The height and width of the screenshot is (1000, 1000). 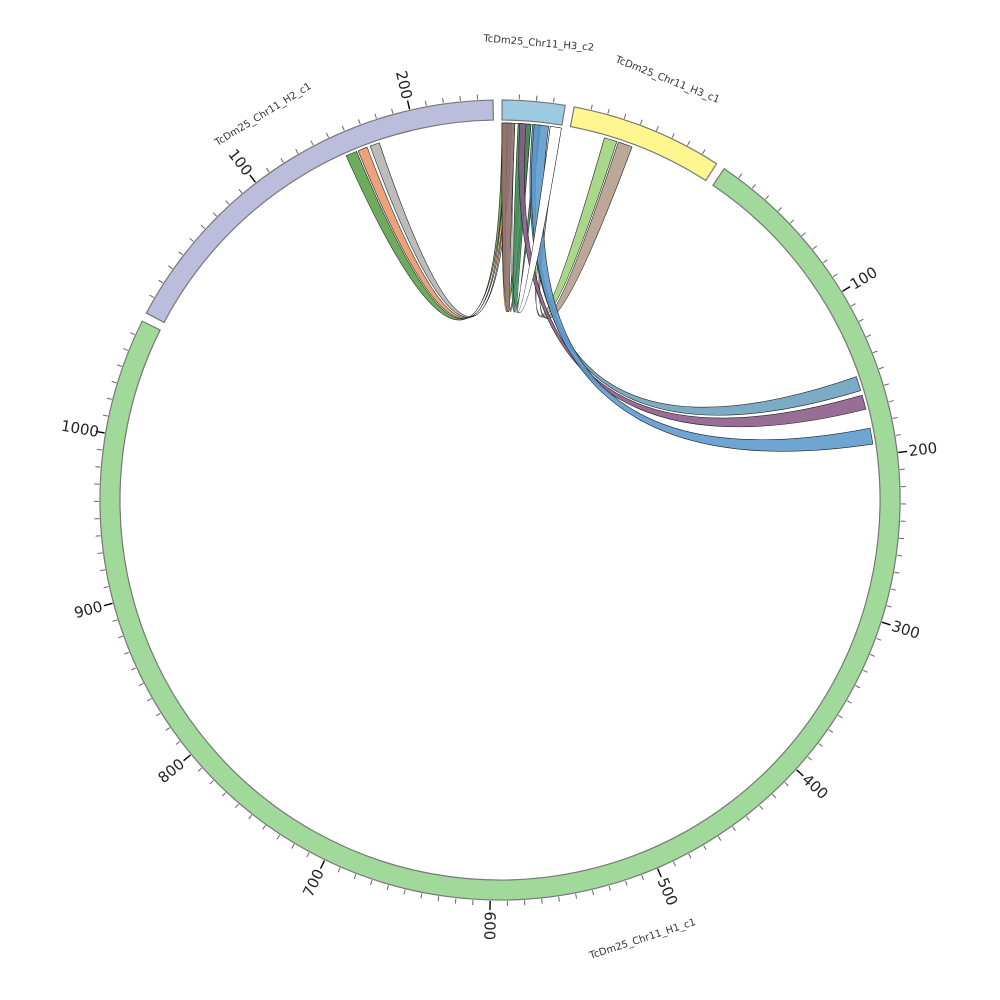 I want to click on chromosome-label: TcDm25_Chr11_H3_c1, so click(x=667, y=80).